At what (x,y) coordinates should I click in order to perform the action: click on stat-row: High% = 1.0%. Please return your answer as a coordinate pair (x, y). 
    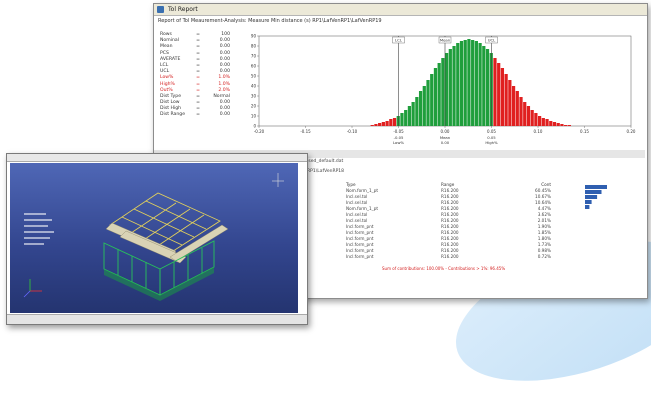
    Looking at the image, I should click on (203, 85).